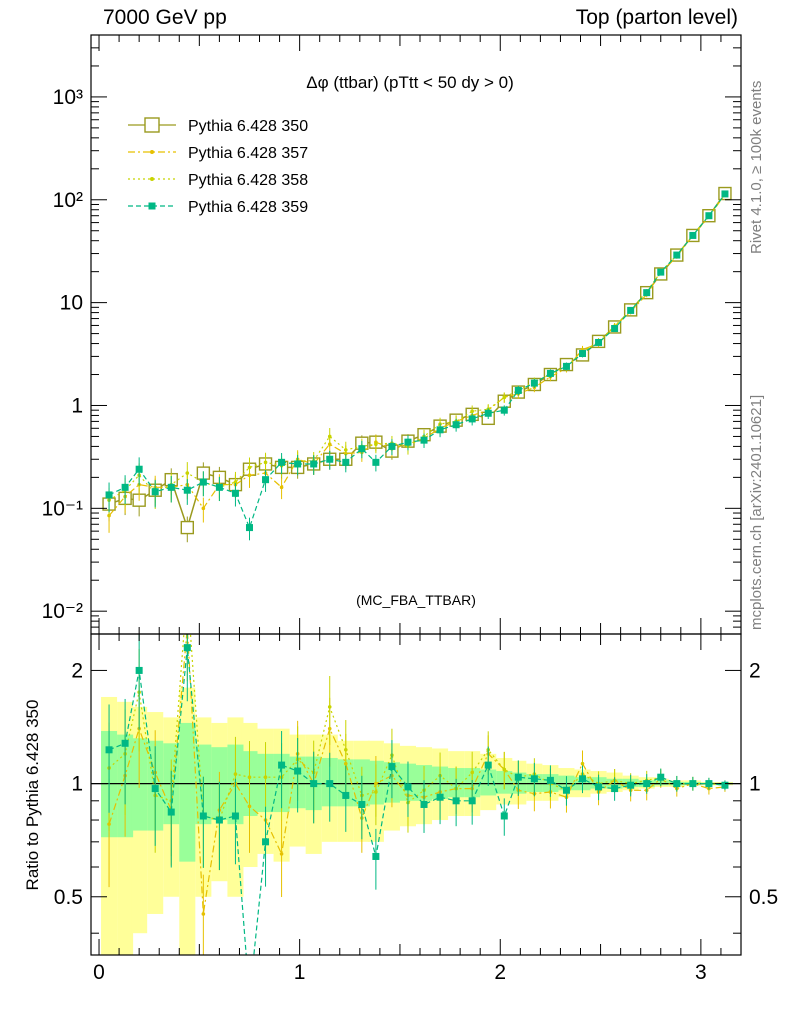 Image resolution: width=786 pixels, height=1024 pixels. Describe the element at coordinates (187, 527) in the screenshot. I see `series-350-marker` at that location.